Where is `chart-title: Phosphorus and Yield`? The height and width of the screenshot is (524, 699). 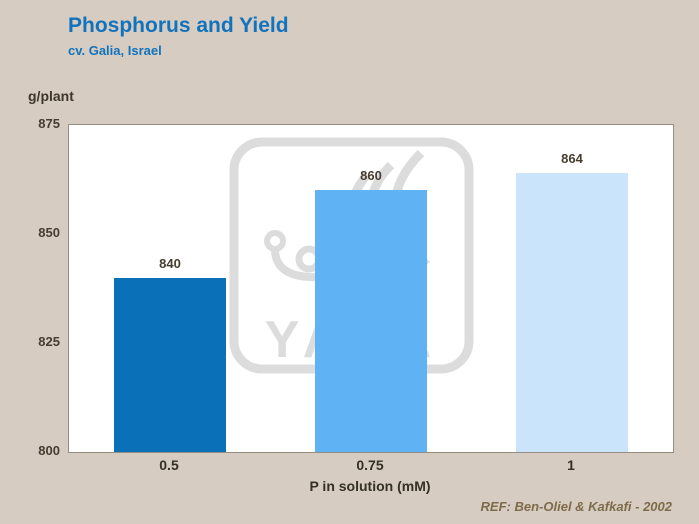
chart-title: Phosphorus and Yield is located at coordinates (178, 25).